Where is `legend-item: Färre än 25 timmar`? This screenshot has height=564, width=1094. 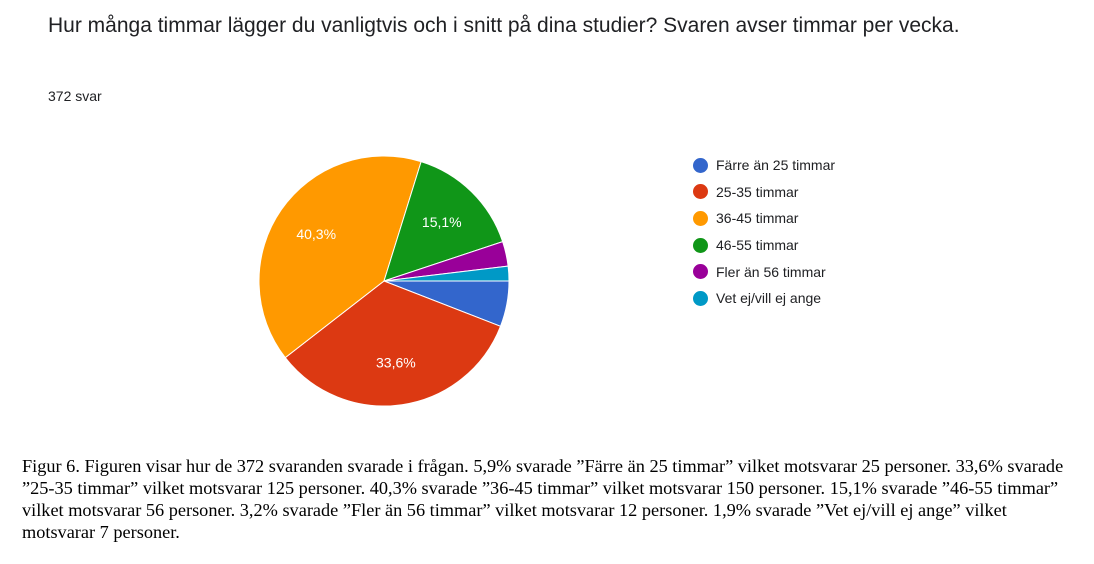
legend-item: Färre än 25 timmar is located at coordinates (764, 165).